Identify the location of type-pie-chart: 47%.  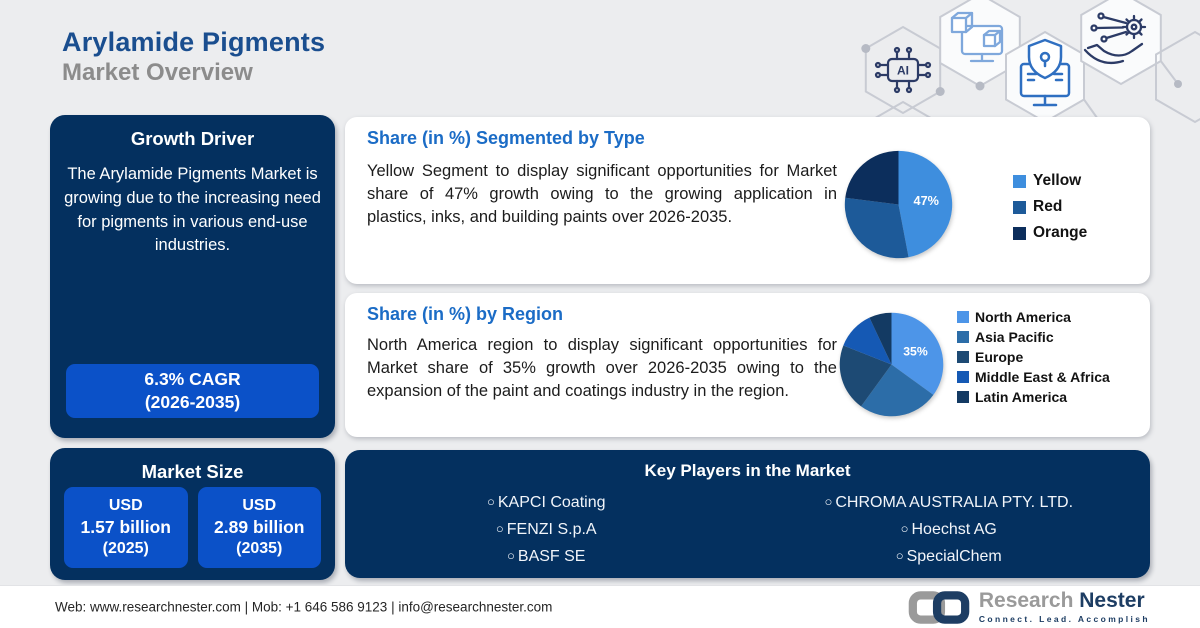
(898, 204).